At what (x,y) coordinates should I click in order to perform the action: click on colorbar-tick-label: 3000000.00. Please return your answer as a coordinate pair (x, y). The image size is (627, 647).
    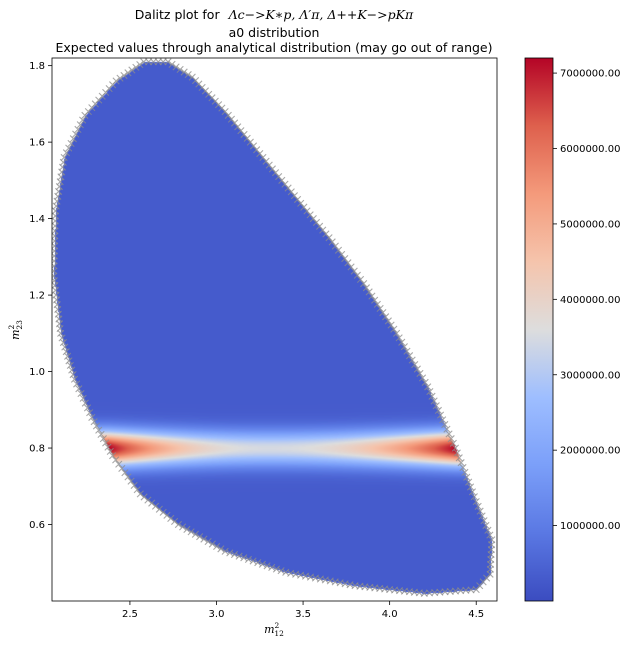
    Looking at the image, I should click on (590, 375).